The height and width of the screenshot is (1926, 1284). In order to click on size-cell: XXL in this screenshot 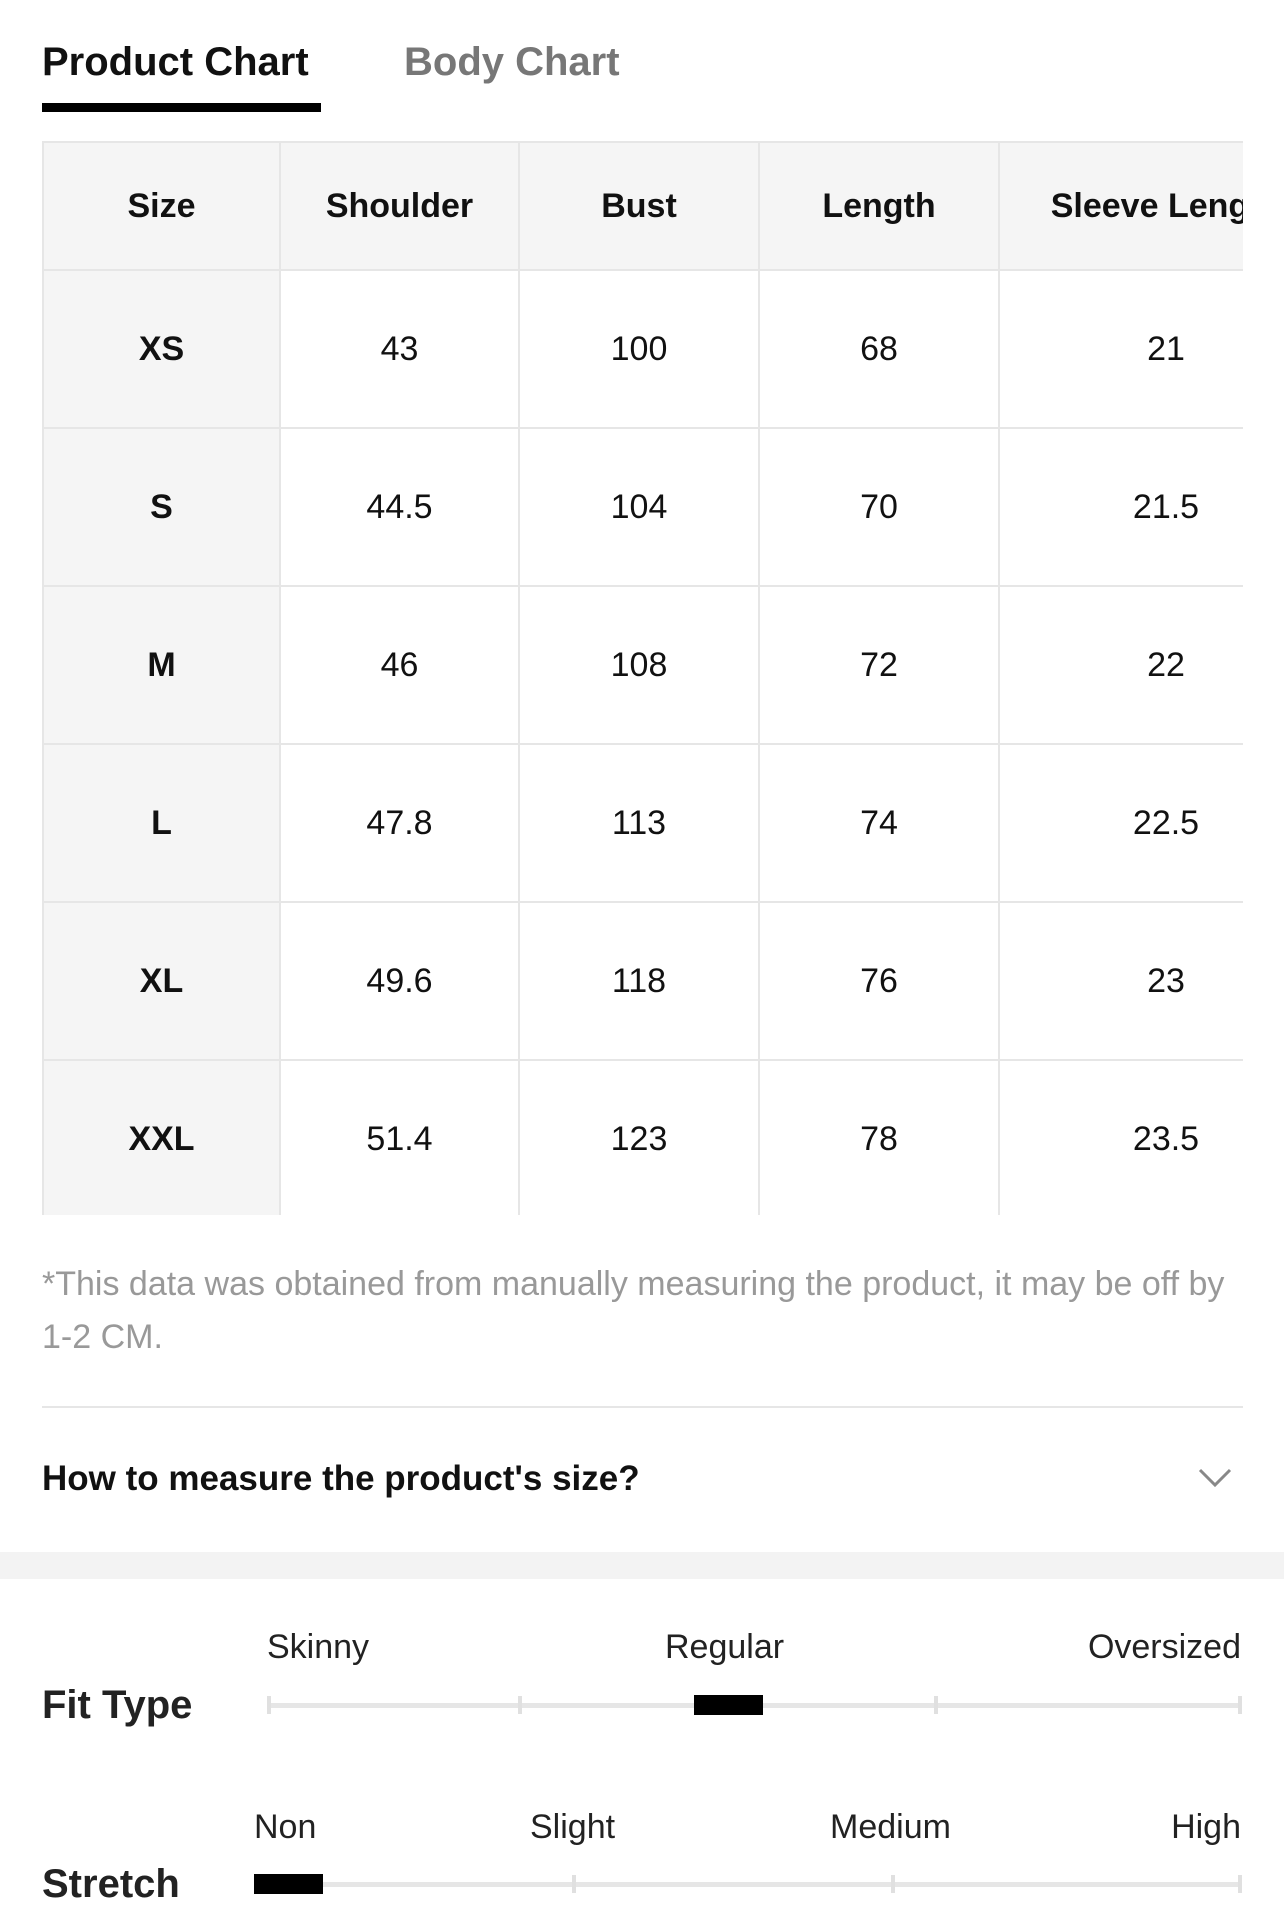, I will do `click(161, 1137)`.